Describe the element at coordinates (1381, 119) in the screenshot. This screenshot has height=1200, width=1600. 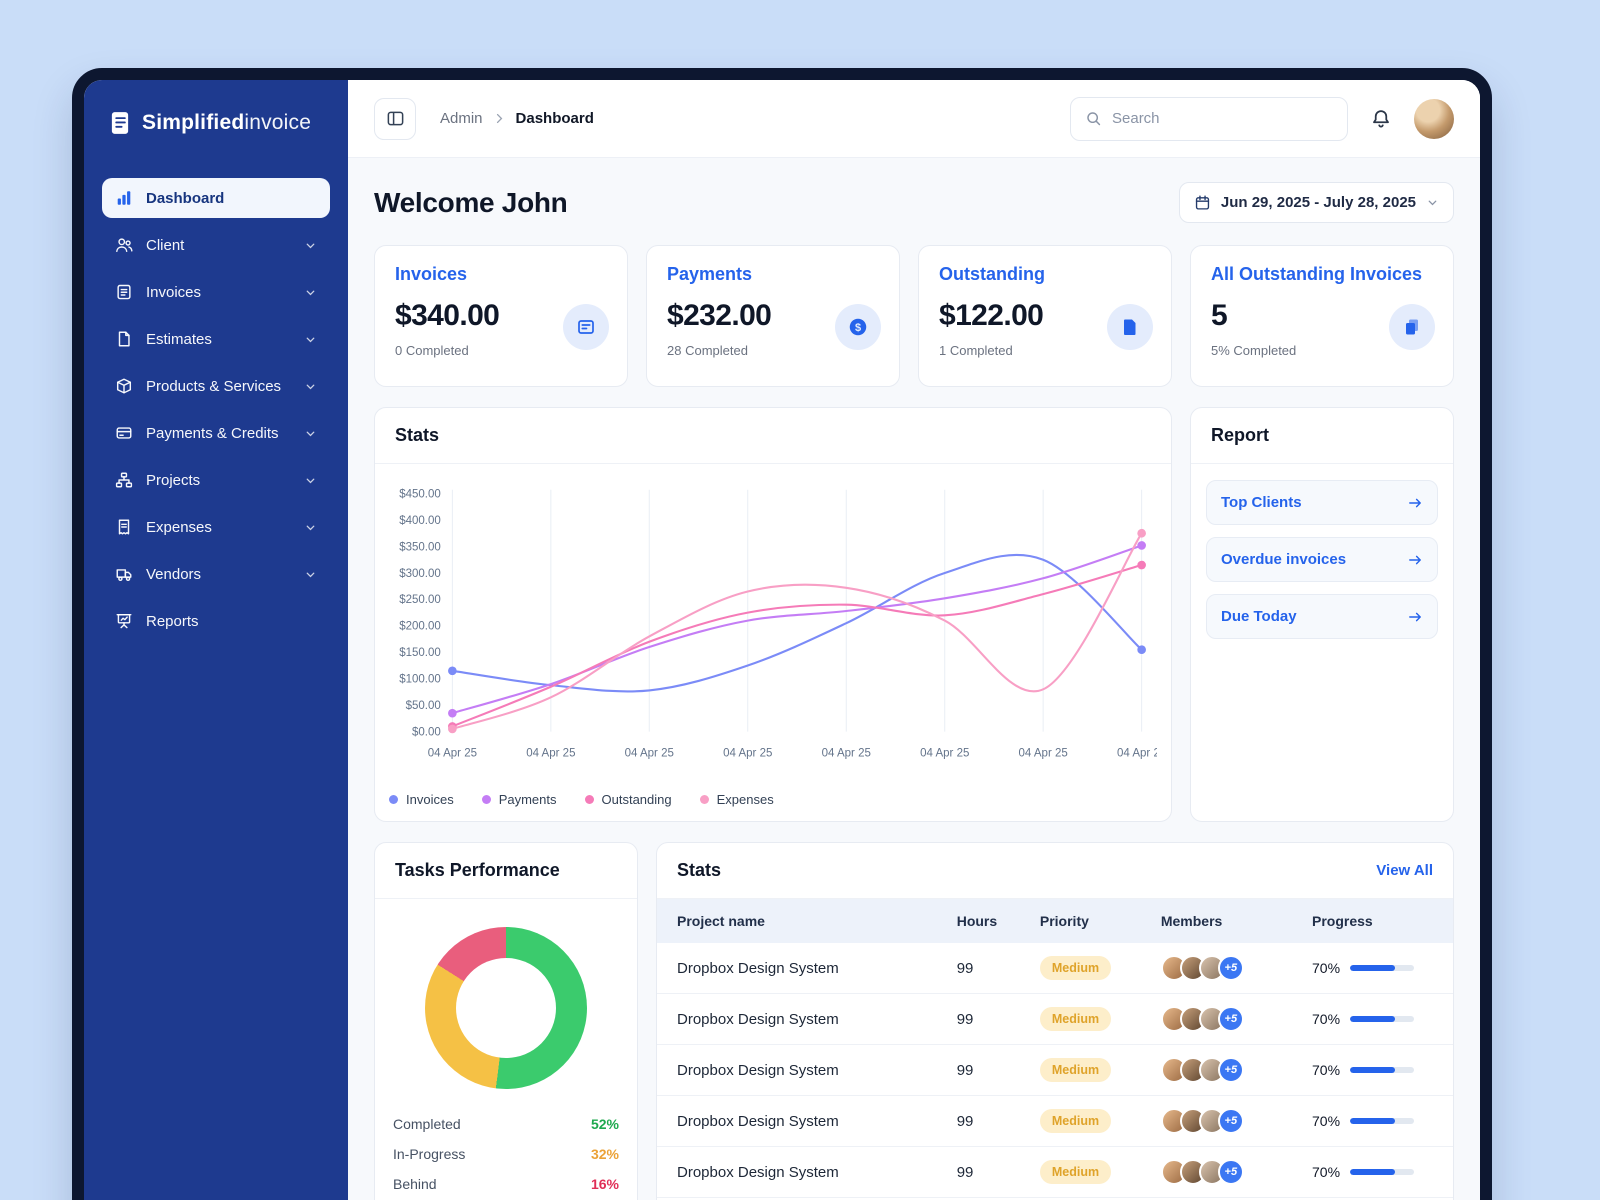
I see `notifications-bell-icon` at that location.